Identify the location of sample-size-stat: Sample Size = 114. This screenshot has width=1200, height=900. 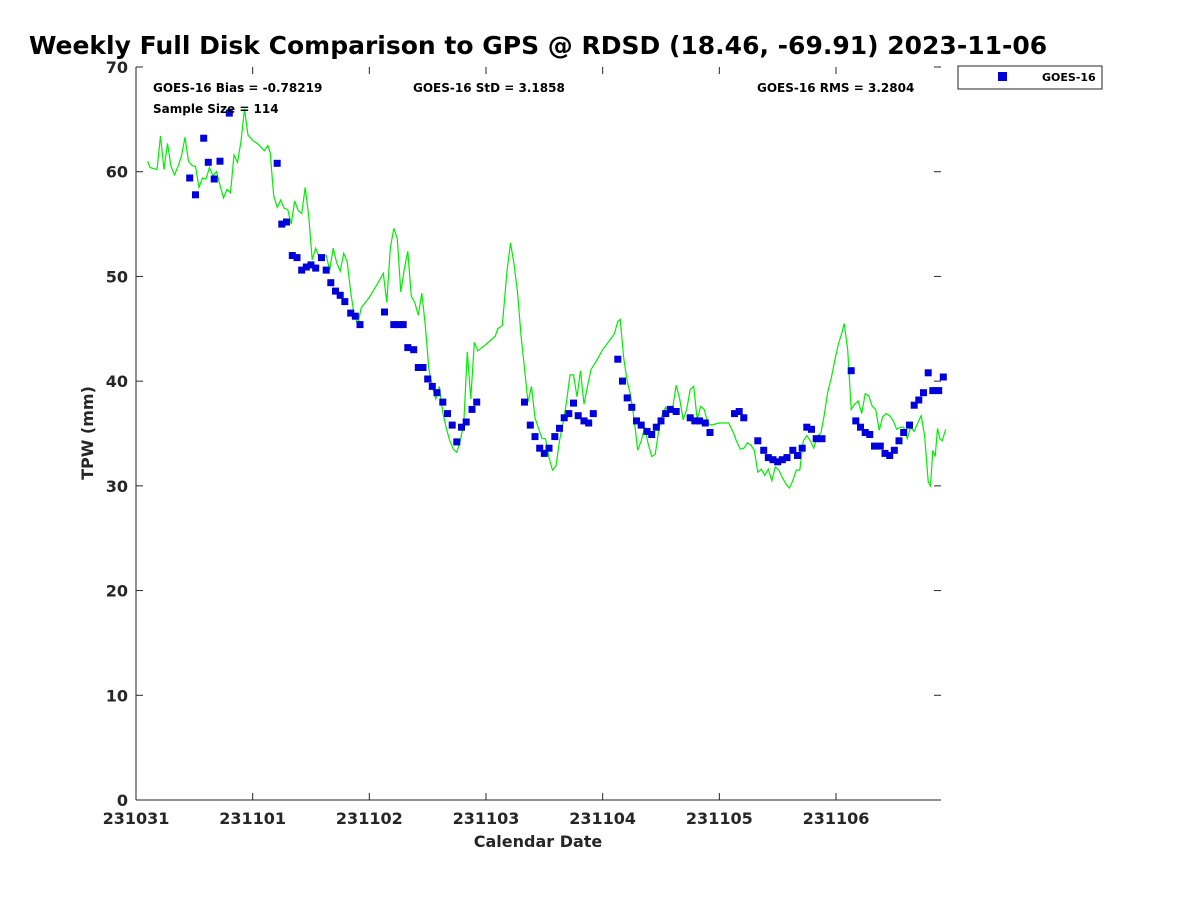
(216, 109).